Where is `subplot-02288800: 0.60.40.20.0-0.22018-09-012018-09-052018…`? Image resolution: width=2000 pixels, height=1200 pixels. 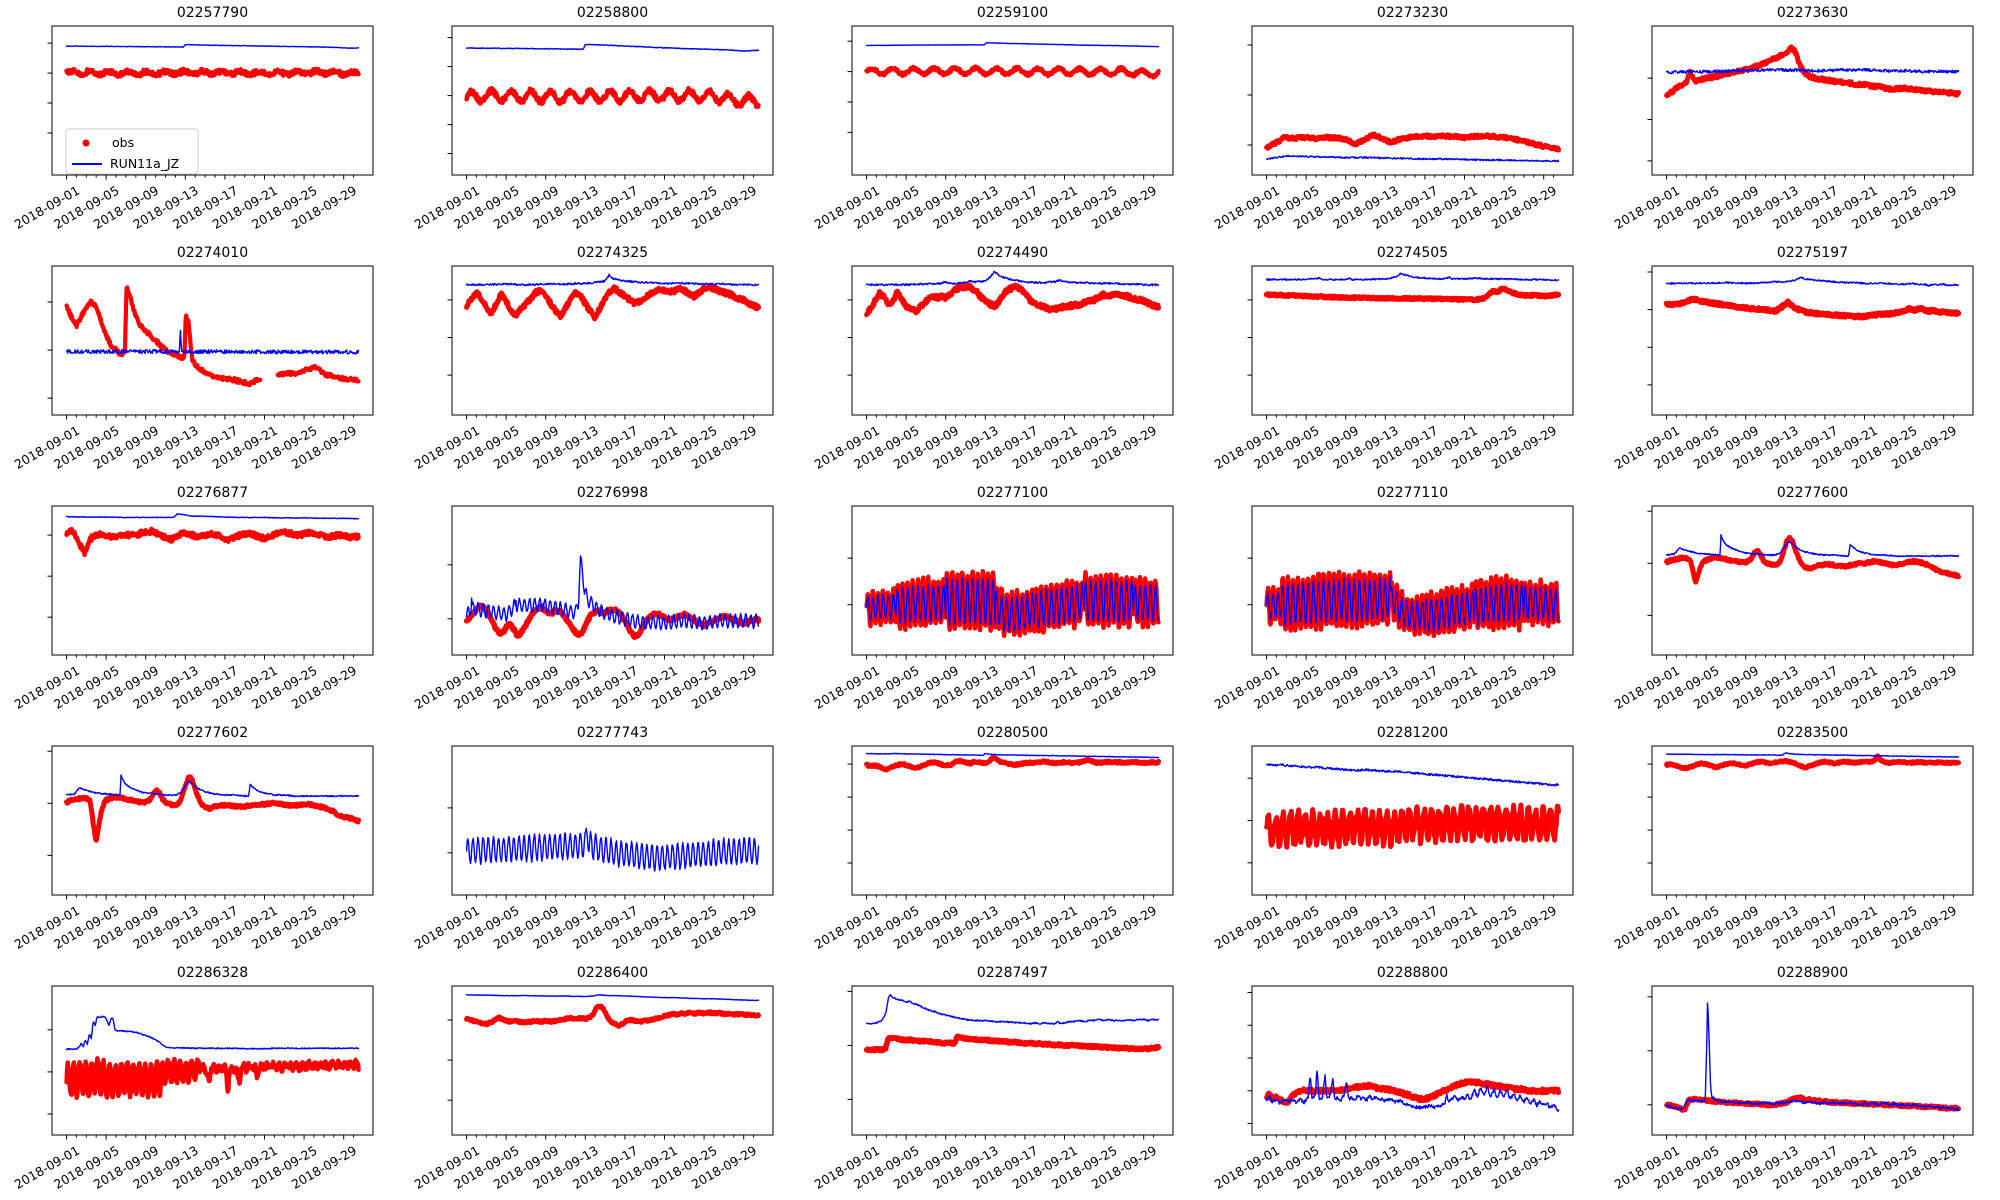 subplot-02288800: 0.60.40.20.0-0.22018-09-012018-09-052018… is located at coordinates (1400, 1080).